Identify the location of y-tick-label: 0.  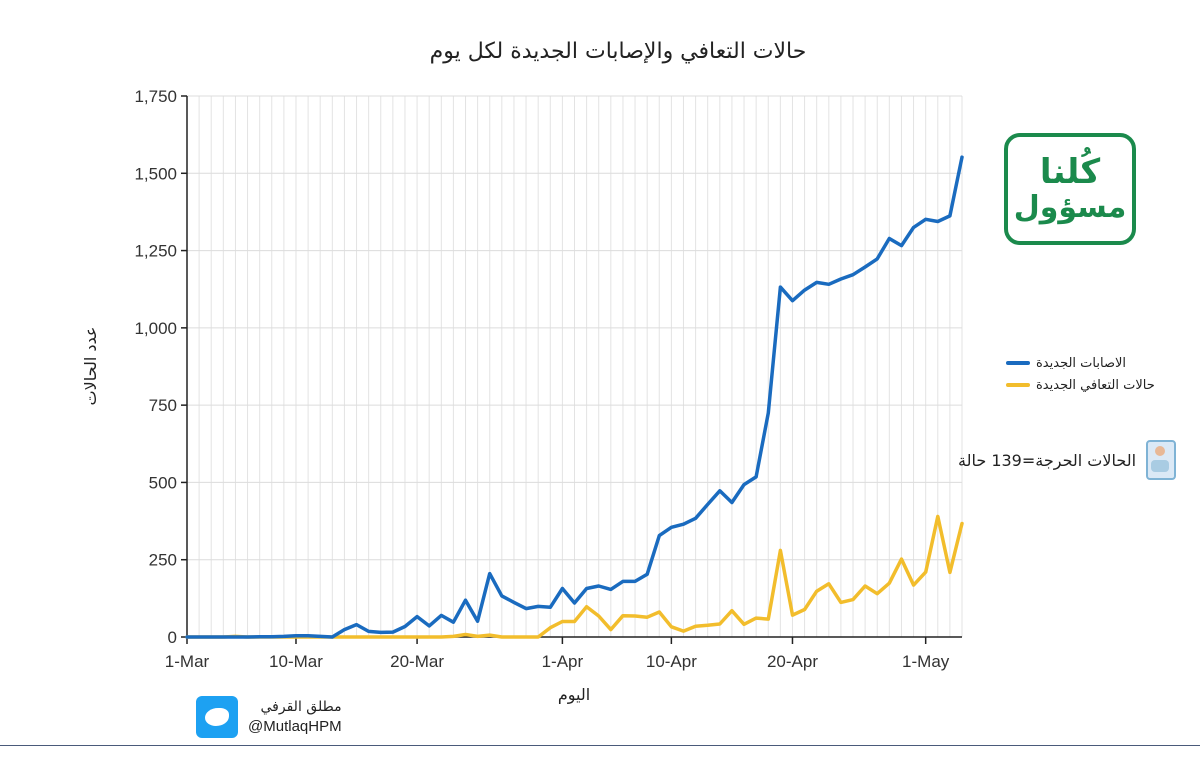
(172, 637).